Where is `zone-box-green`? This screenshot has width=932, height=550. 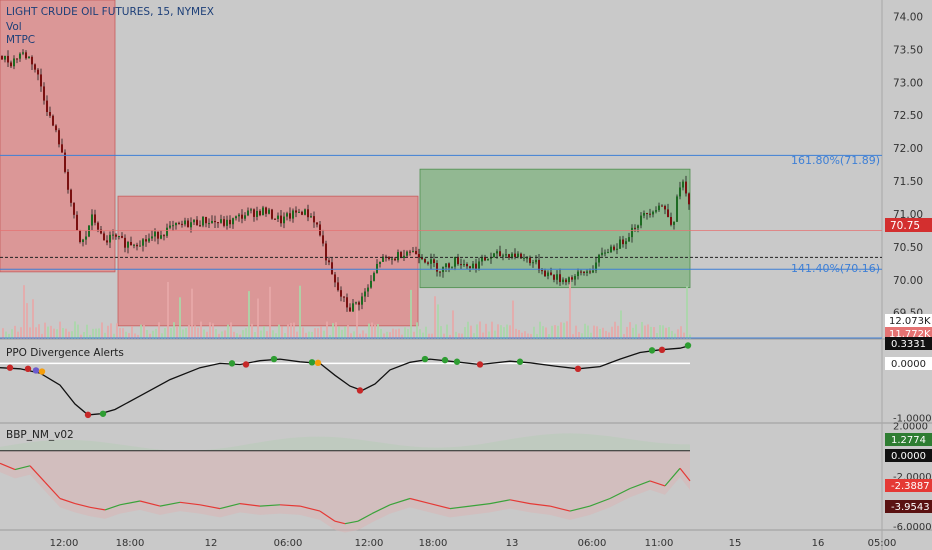
zone-box-green is located at coordinates (555, 228).